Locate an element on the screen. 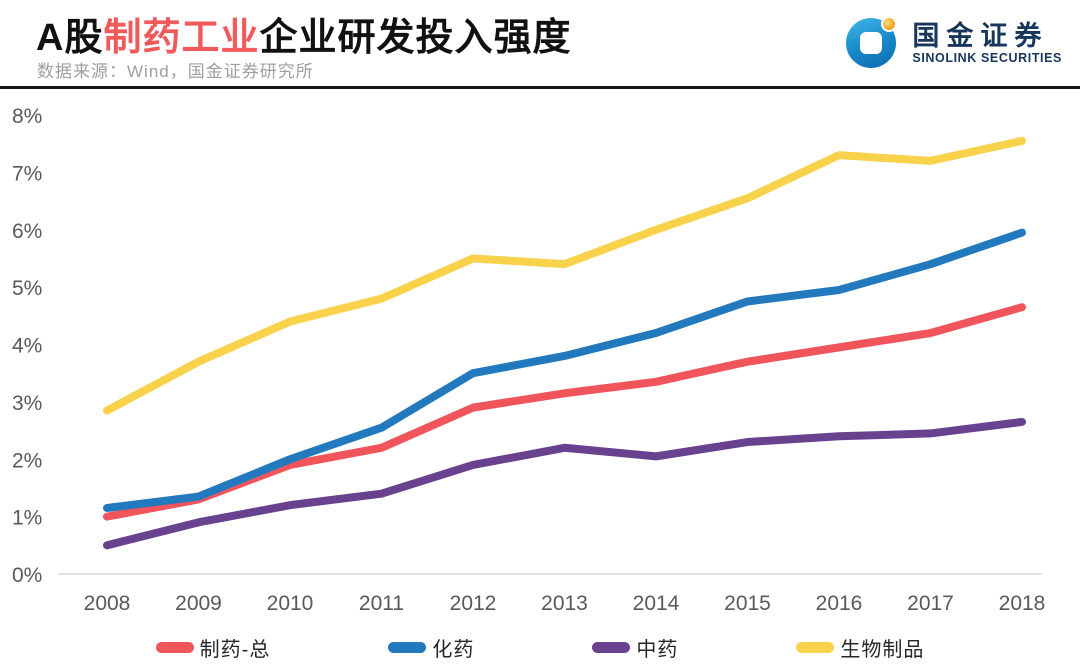 Image resolution: width=1080 pixels, height=671 pixels. x-axis-label: 2008 is located at coordinates (107, 603).